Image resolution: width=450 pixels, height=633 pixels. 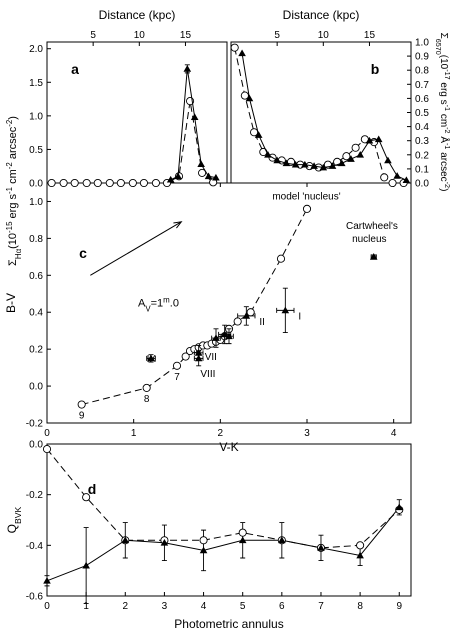 What do you see at coordinates (36, 239) in the screenshot?
I see `panel-c-ytick-label: 0.8` at bounding box center [36, 239].